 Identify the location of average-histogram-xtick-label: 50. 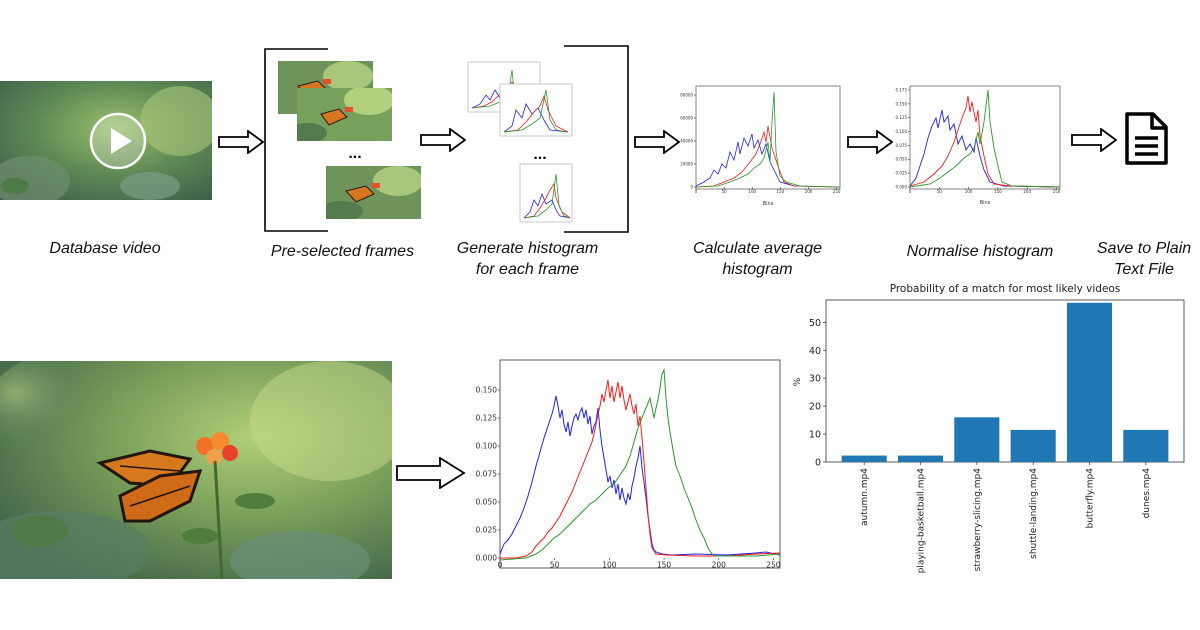
(725, 191).